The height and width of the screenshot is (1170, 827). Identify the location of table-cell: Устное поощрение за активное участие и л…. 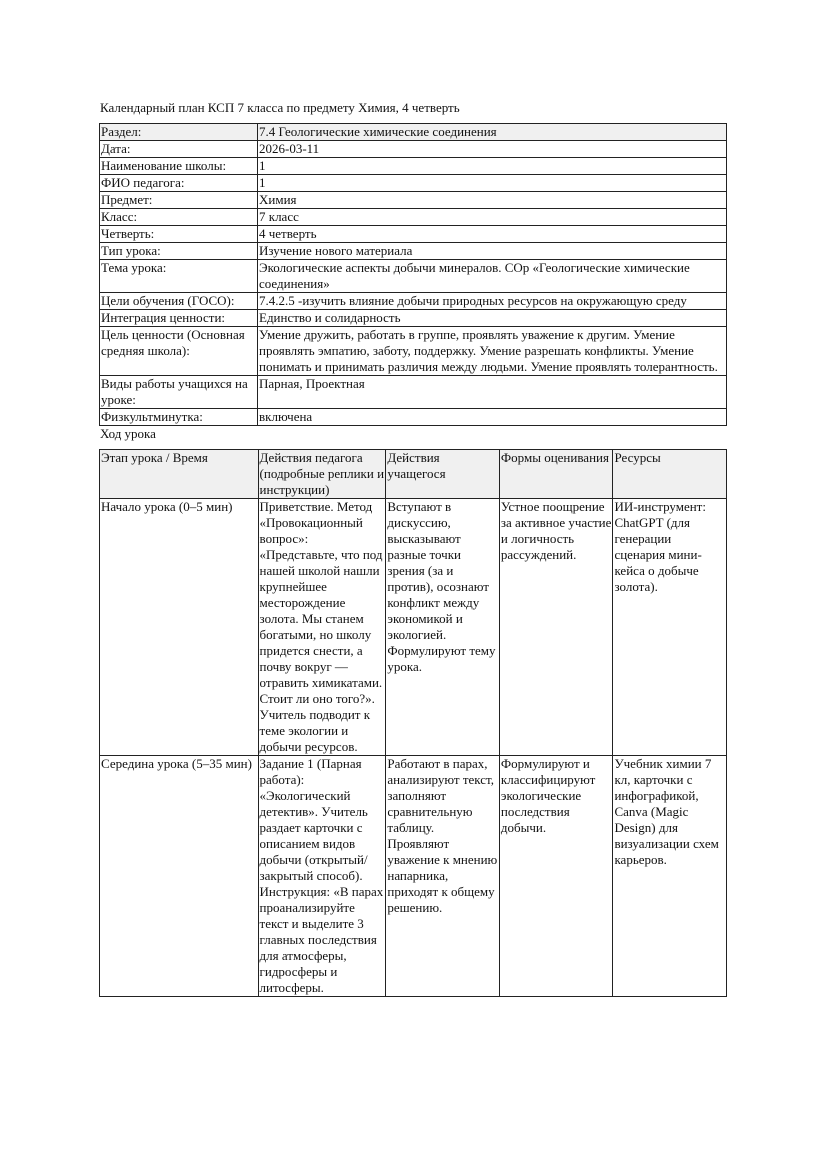
(556, 627).